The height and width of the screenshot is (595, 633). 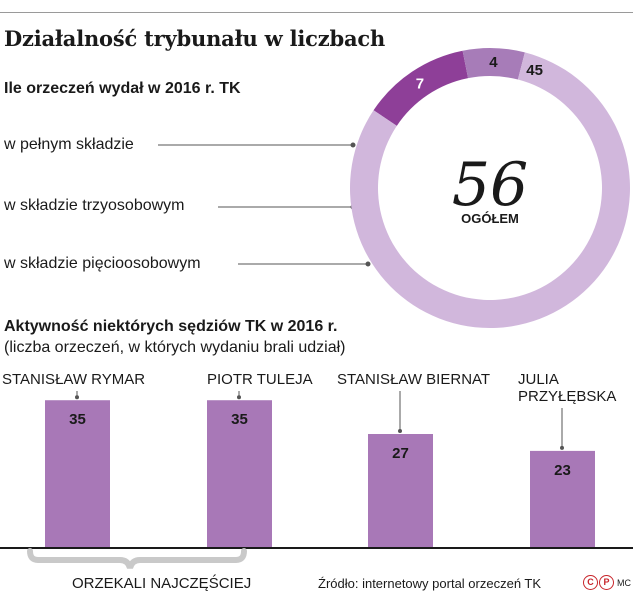 I want to click on judge-name-4-first-text: JULIA, so click(x=538, y=379).